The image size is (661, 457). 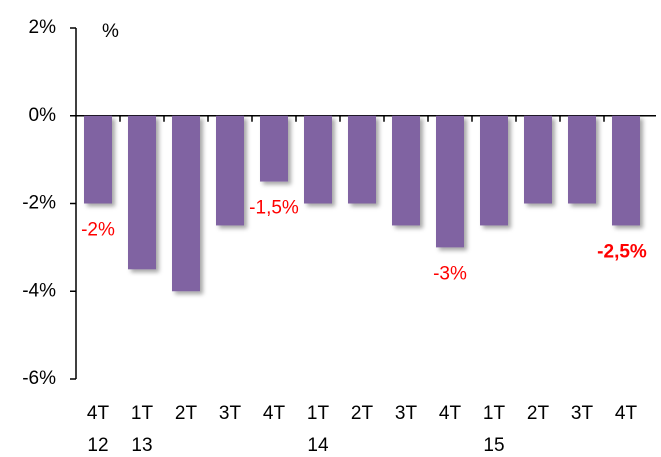 What do you see at coordinates (318, 445) in the screenshot?
I see `x-group-label: 14` at bounding box center [318, 445].